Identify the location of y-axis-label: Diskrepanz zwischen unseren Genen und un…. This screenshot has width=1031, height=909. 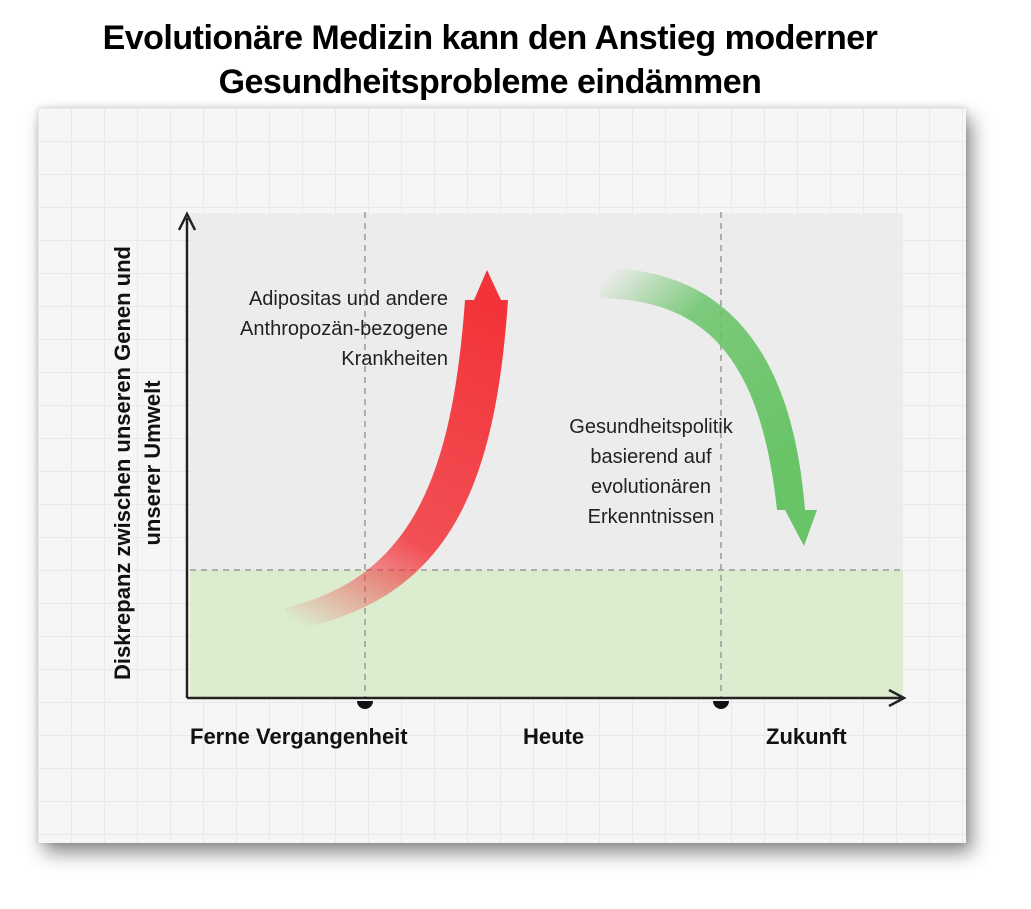
(137, 463).